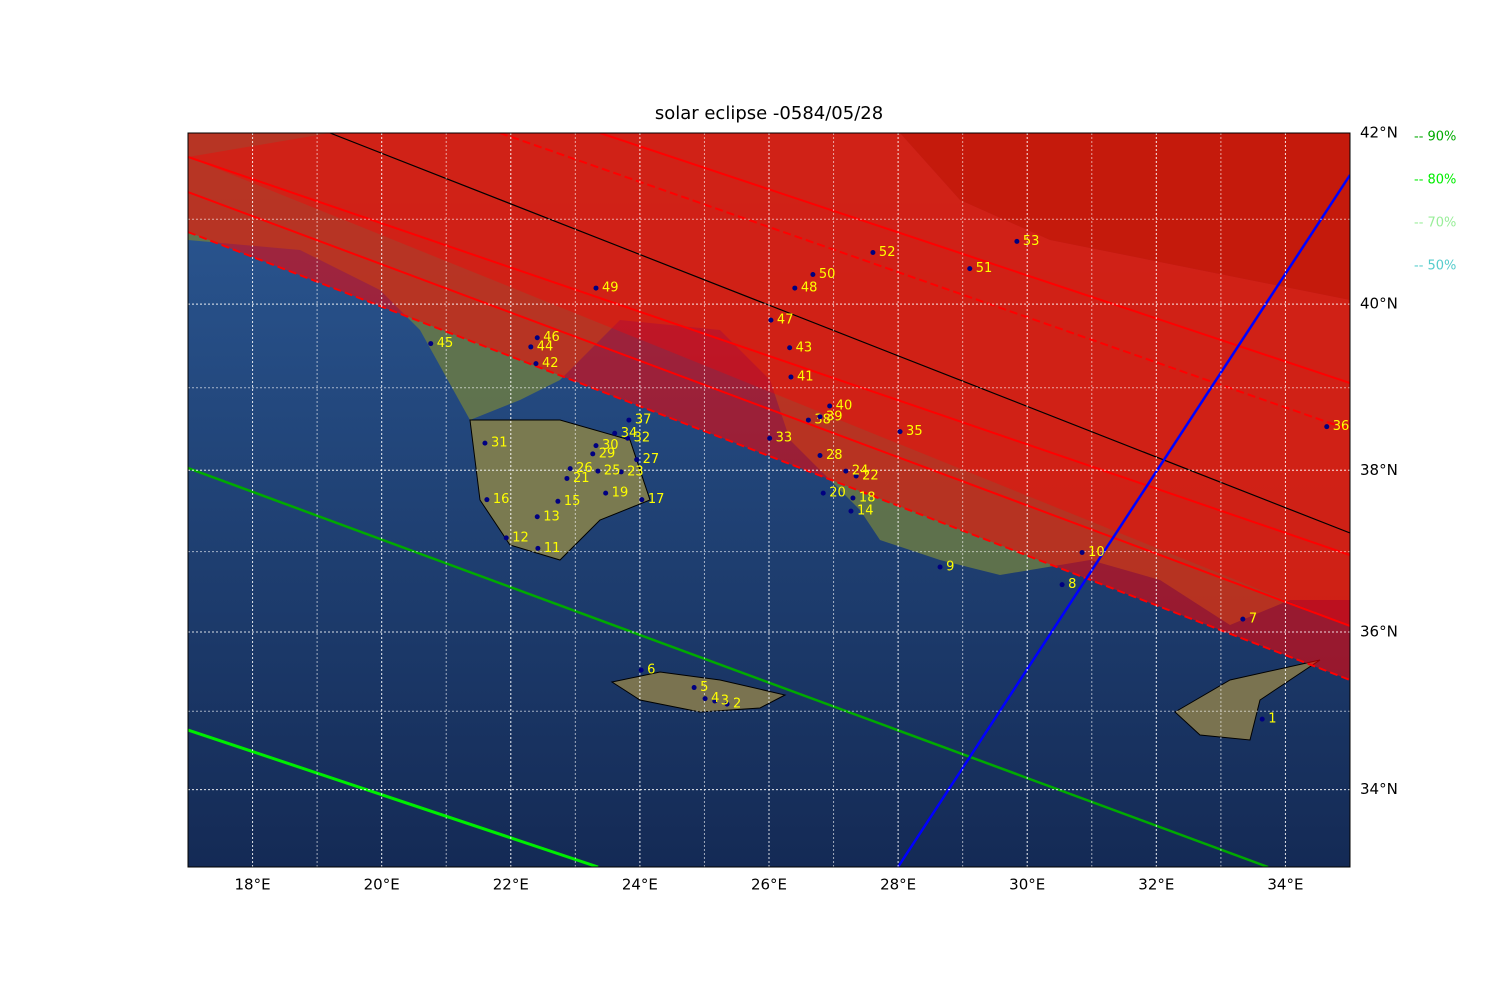 Image resolution: width=1500 pixels, height=1004 pixels. I want to click on location-label: 47, so click(785, 320).